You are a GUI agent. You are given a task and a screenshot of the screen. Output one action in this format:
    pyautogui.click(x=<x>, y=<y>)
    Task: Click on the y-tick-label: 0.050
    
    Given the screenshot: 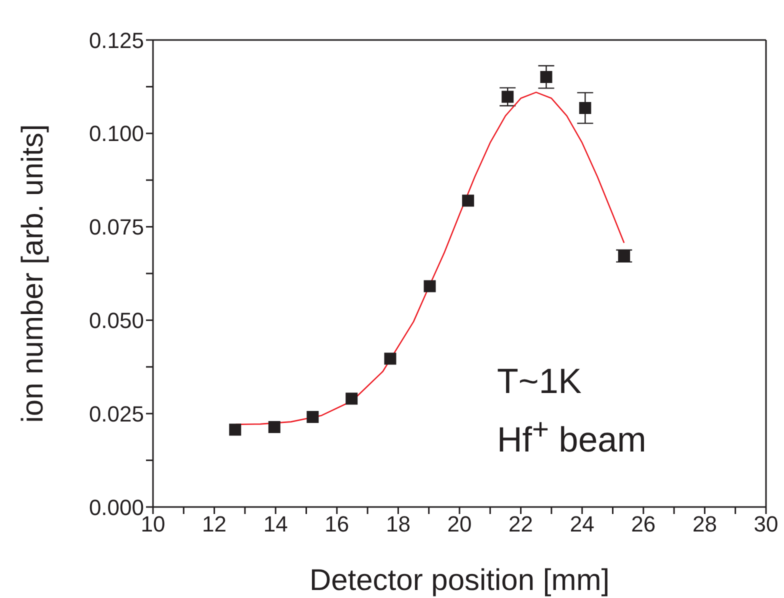 What is the action you would take?
    pyautogui.click(x=116, y=321)
    